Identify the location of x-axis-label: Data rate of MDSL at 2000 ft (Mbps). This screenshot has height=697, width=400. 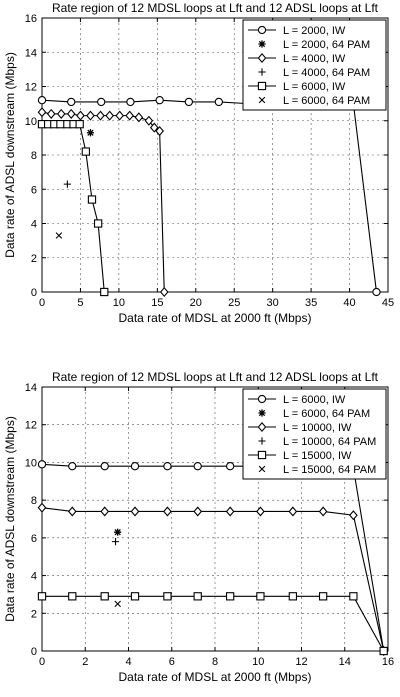
(215, 677).